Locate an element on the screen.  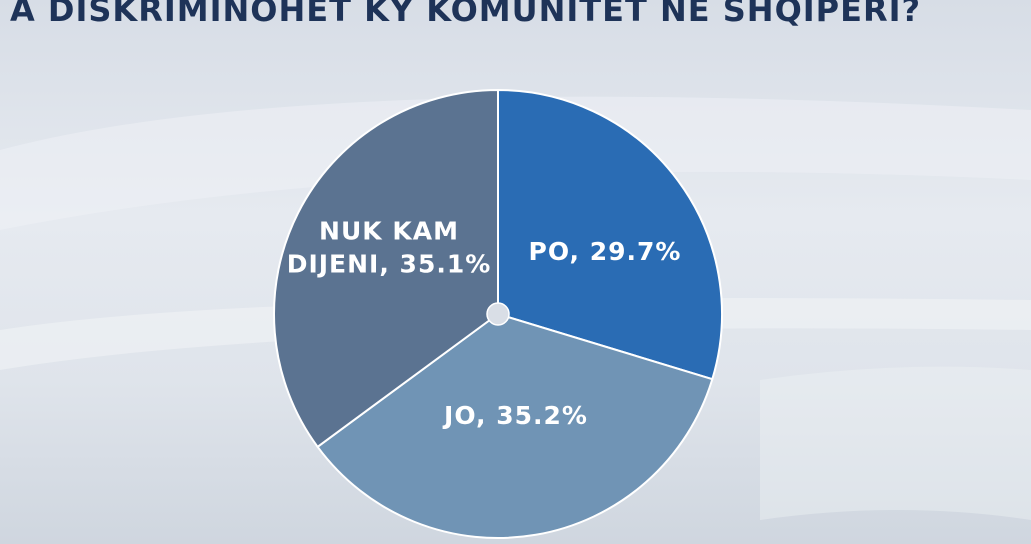
slice-label-jo: JO, 35.2% is located at coordinates (515, 415).